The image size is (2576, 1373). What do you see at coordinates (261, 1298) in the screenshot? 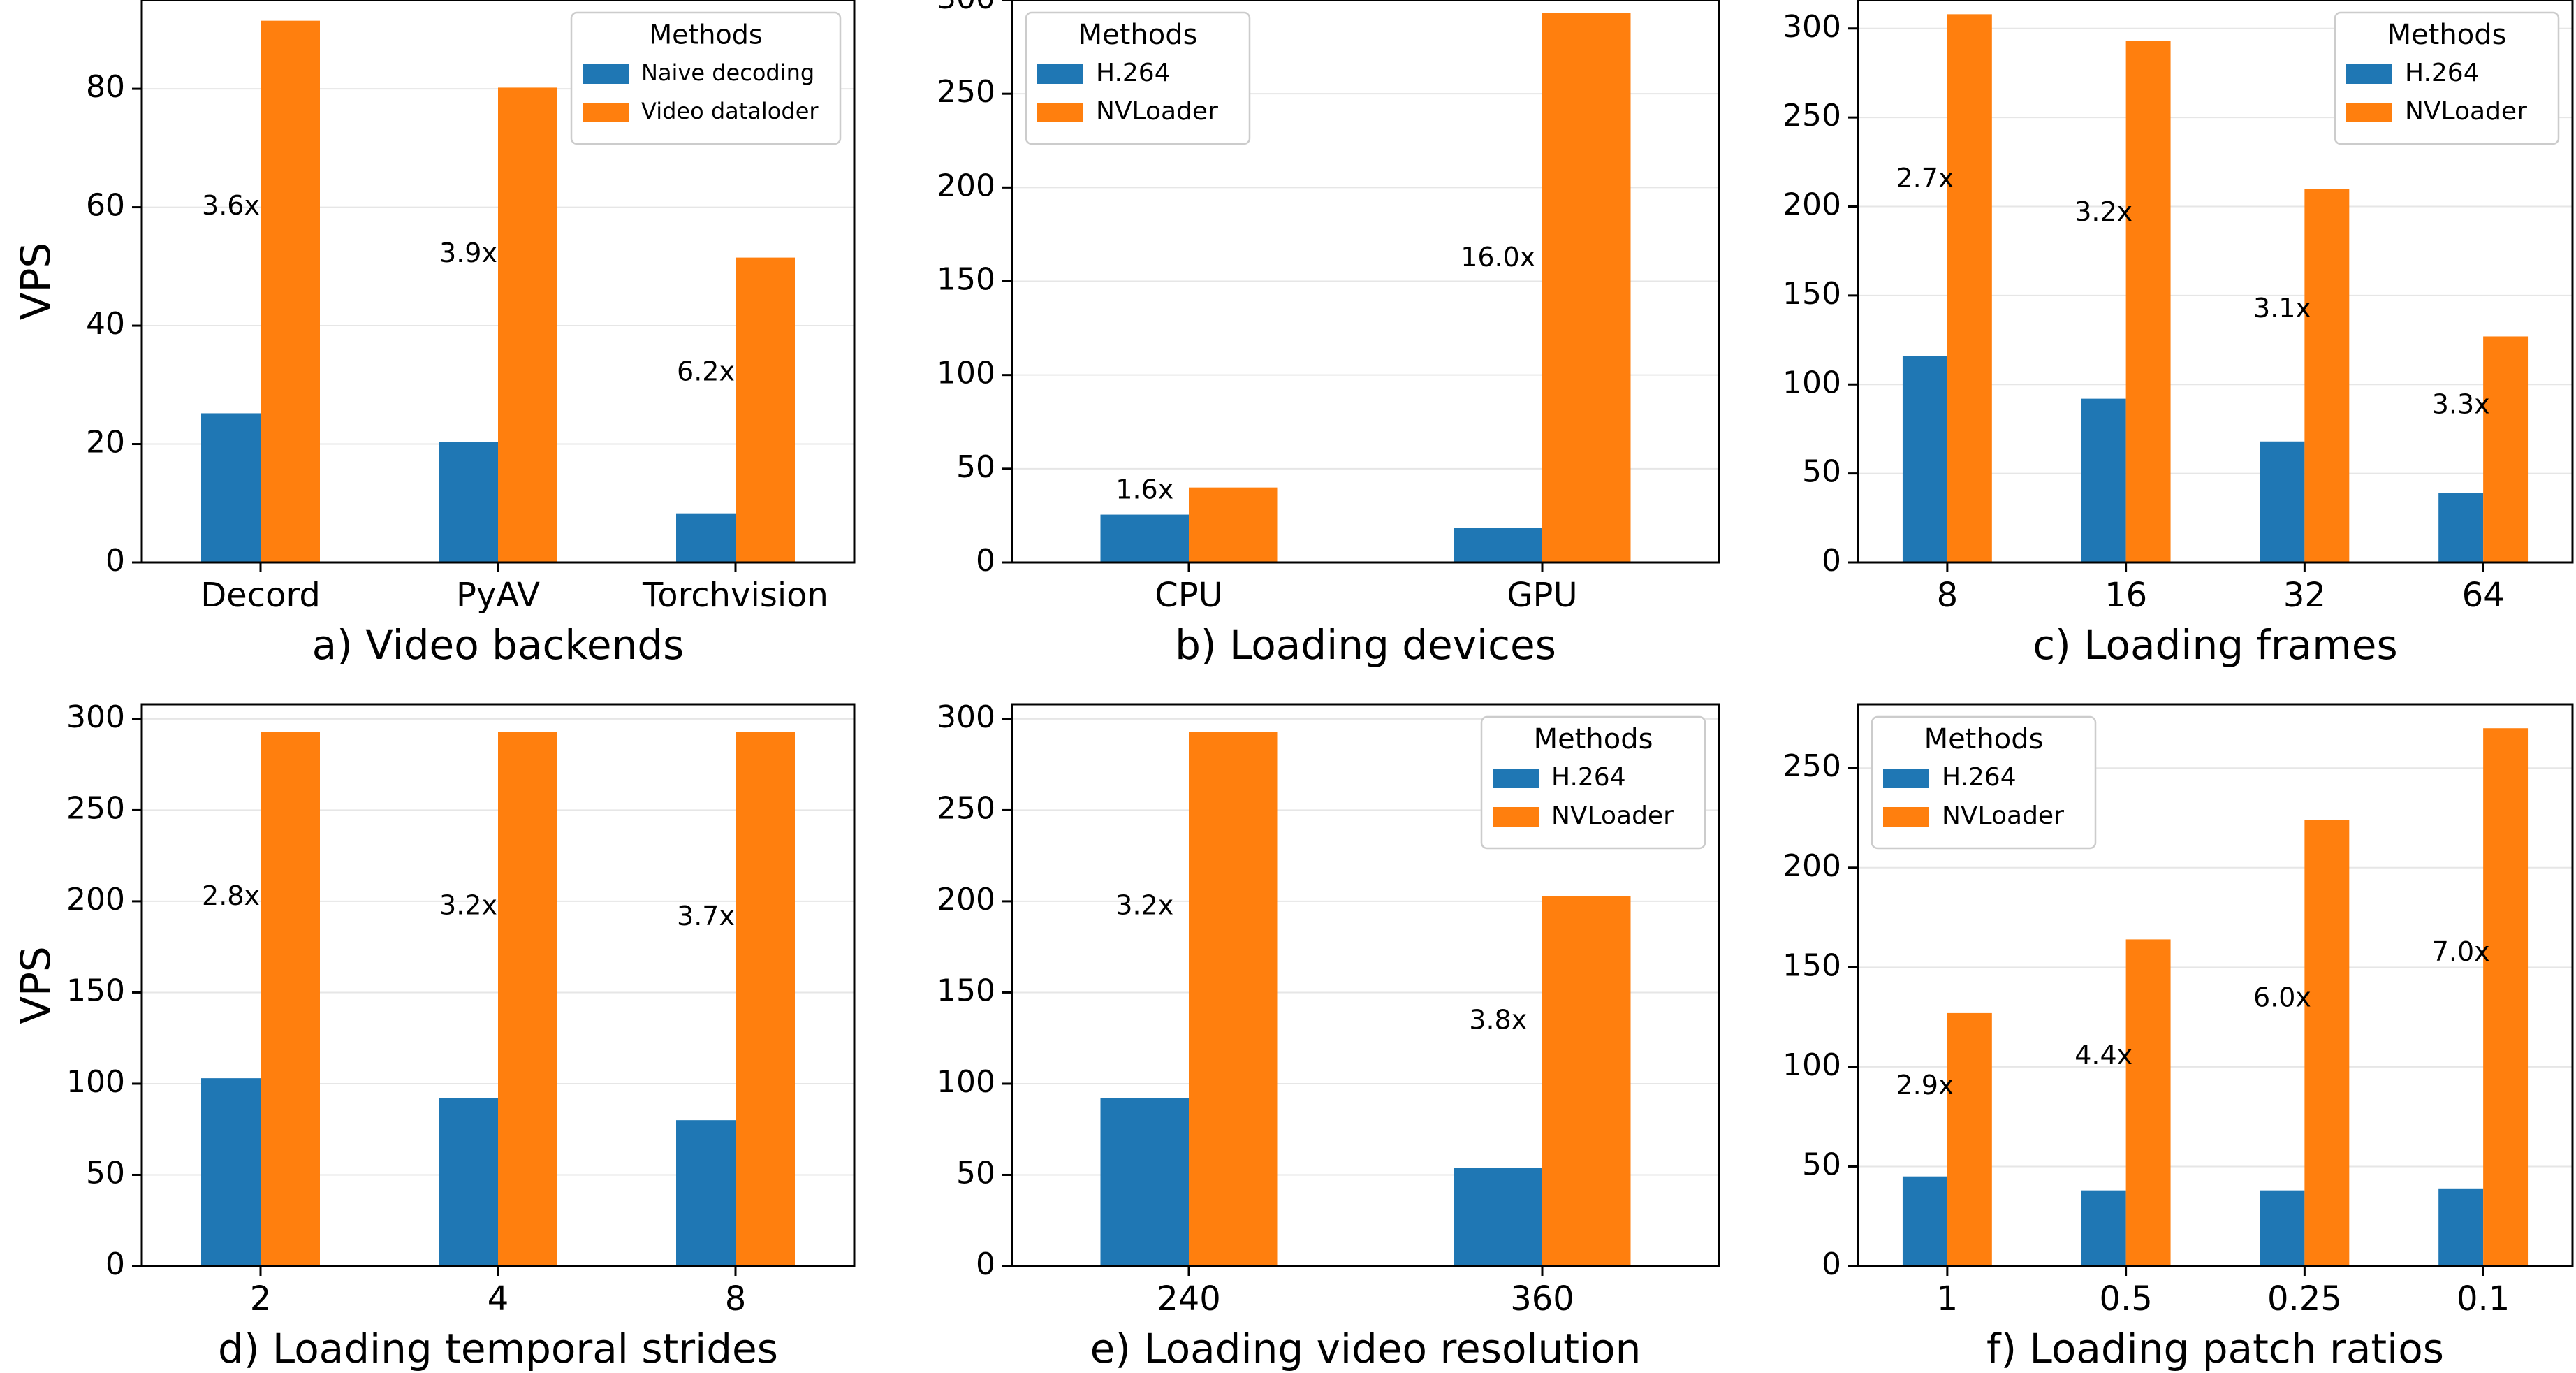
I see `x-tick-label: 2` at bounding box center [261, 1298].